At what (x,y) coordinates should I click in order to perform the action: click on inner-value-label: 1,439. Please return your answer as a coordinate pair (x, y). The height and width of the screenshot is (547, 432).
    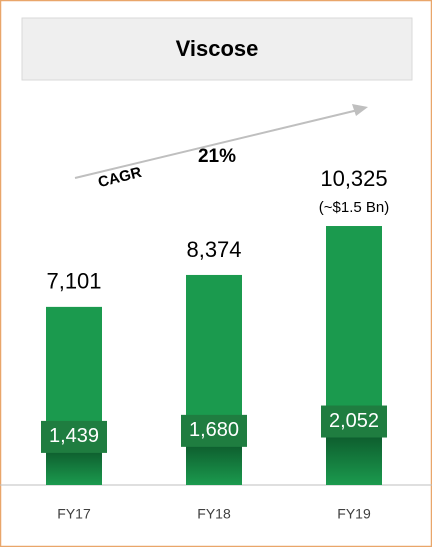
    Looking at the image, I should click on (74, 436).